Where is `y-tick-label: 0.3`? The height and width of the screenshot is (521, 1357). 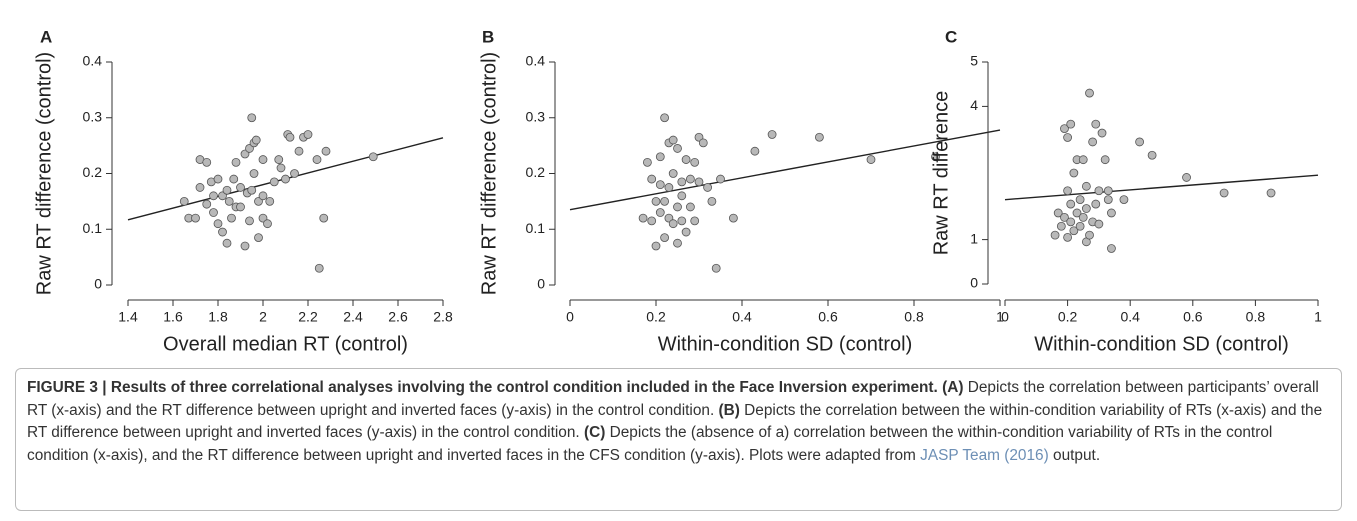
y-tick-label: 0.3 is located at coordinates (93, 116).